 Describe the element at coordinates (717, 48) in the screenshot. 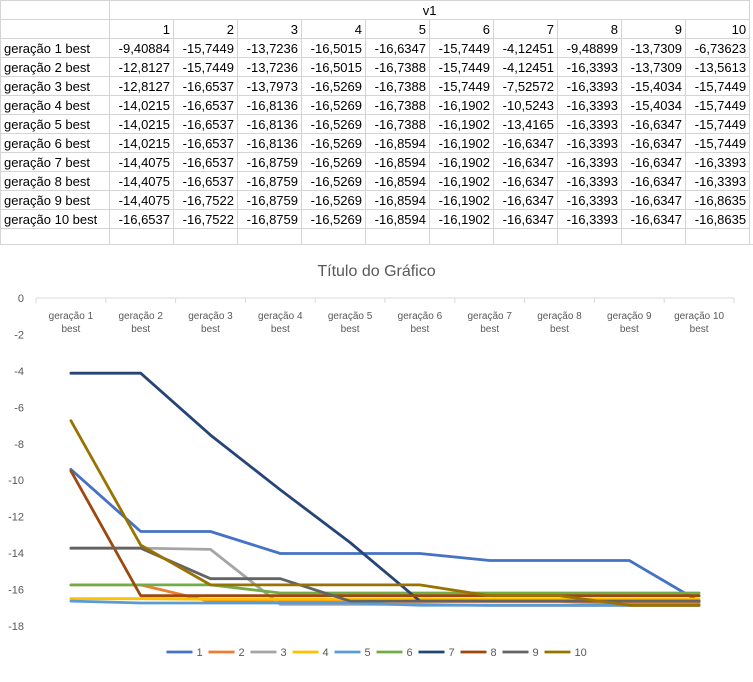

I see `value-cell: -6,73623` at that location.